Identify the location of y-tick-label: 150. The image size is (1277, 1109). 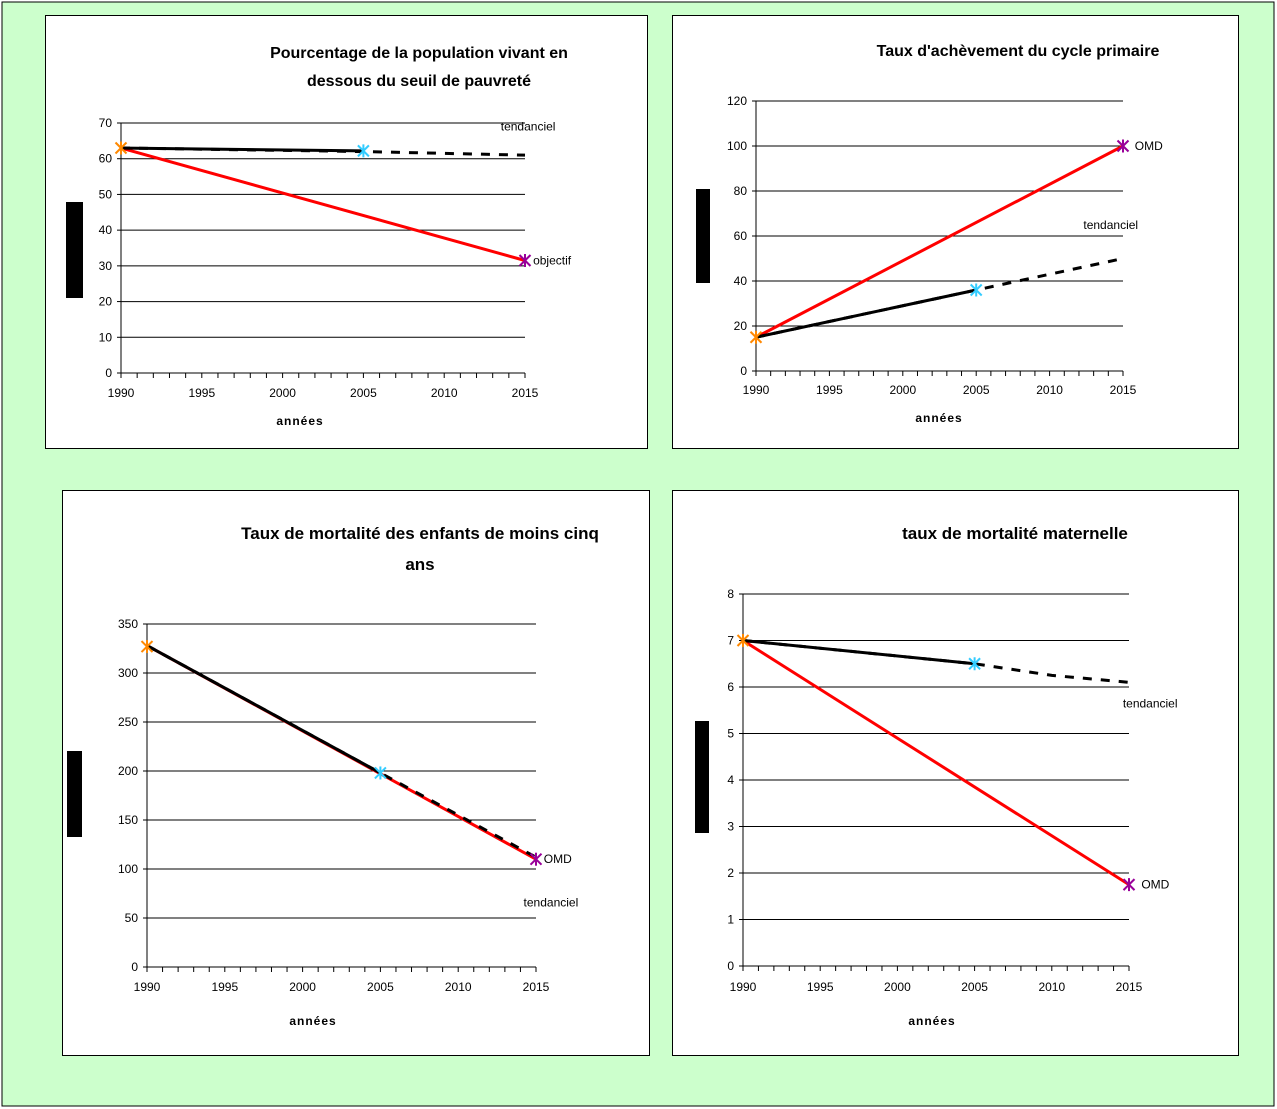
(128, 820).